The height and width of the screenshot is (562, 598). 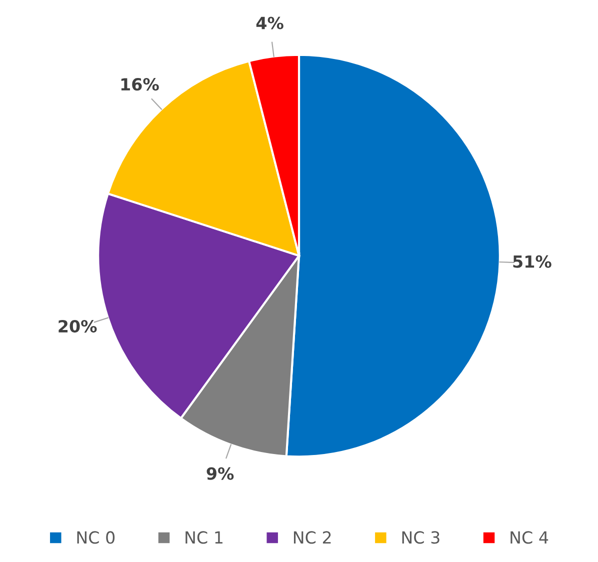 I want to click on data-label: 20%, so click(x=77, y=326).